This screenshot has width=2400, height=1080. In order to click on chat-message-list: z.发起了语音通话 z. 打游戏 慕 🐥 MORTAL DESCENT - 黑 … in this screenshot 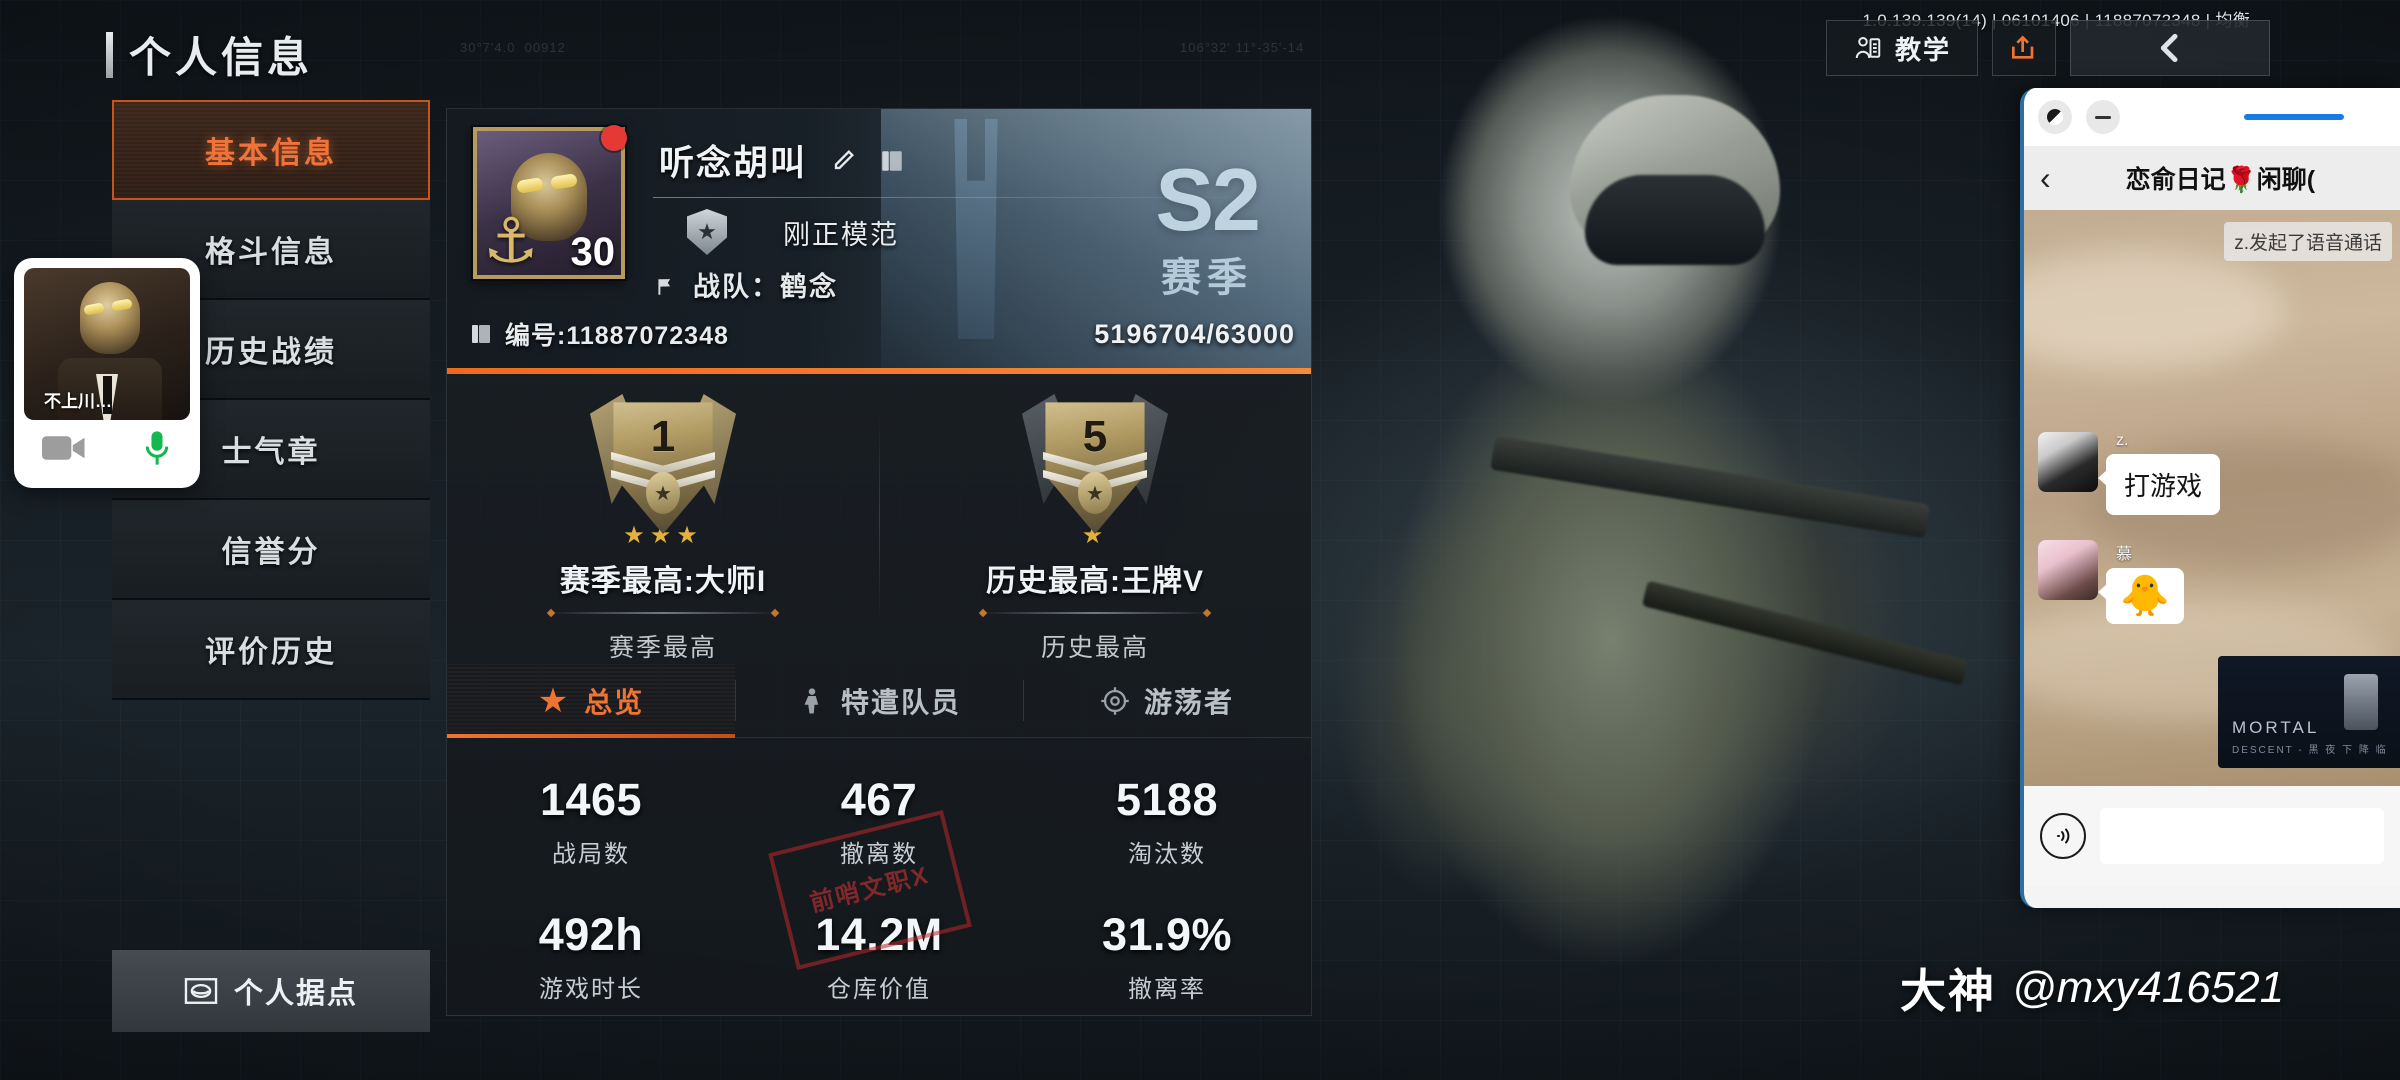, I will do `click(2212, 498)`.